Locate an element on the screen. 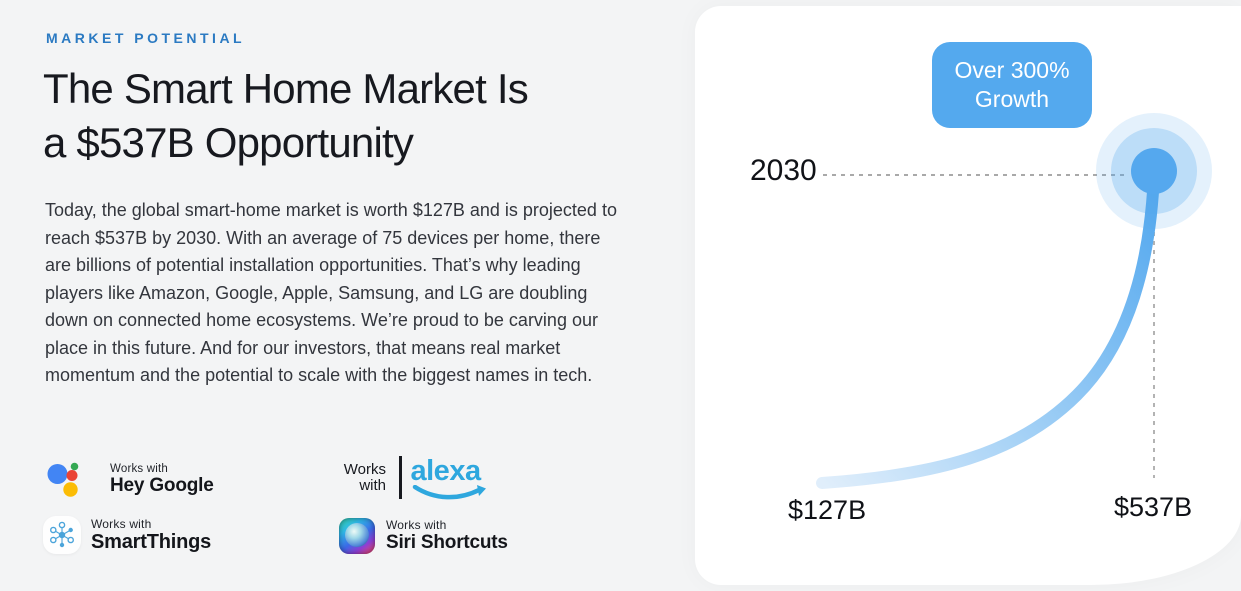 This screenshot has height=591, width=1241. alexa-logo: alexa is located at coordinates (450, 479).